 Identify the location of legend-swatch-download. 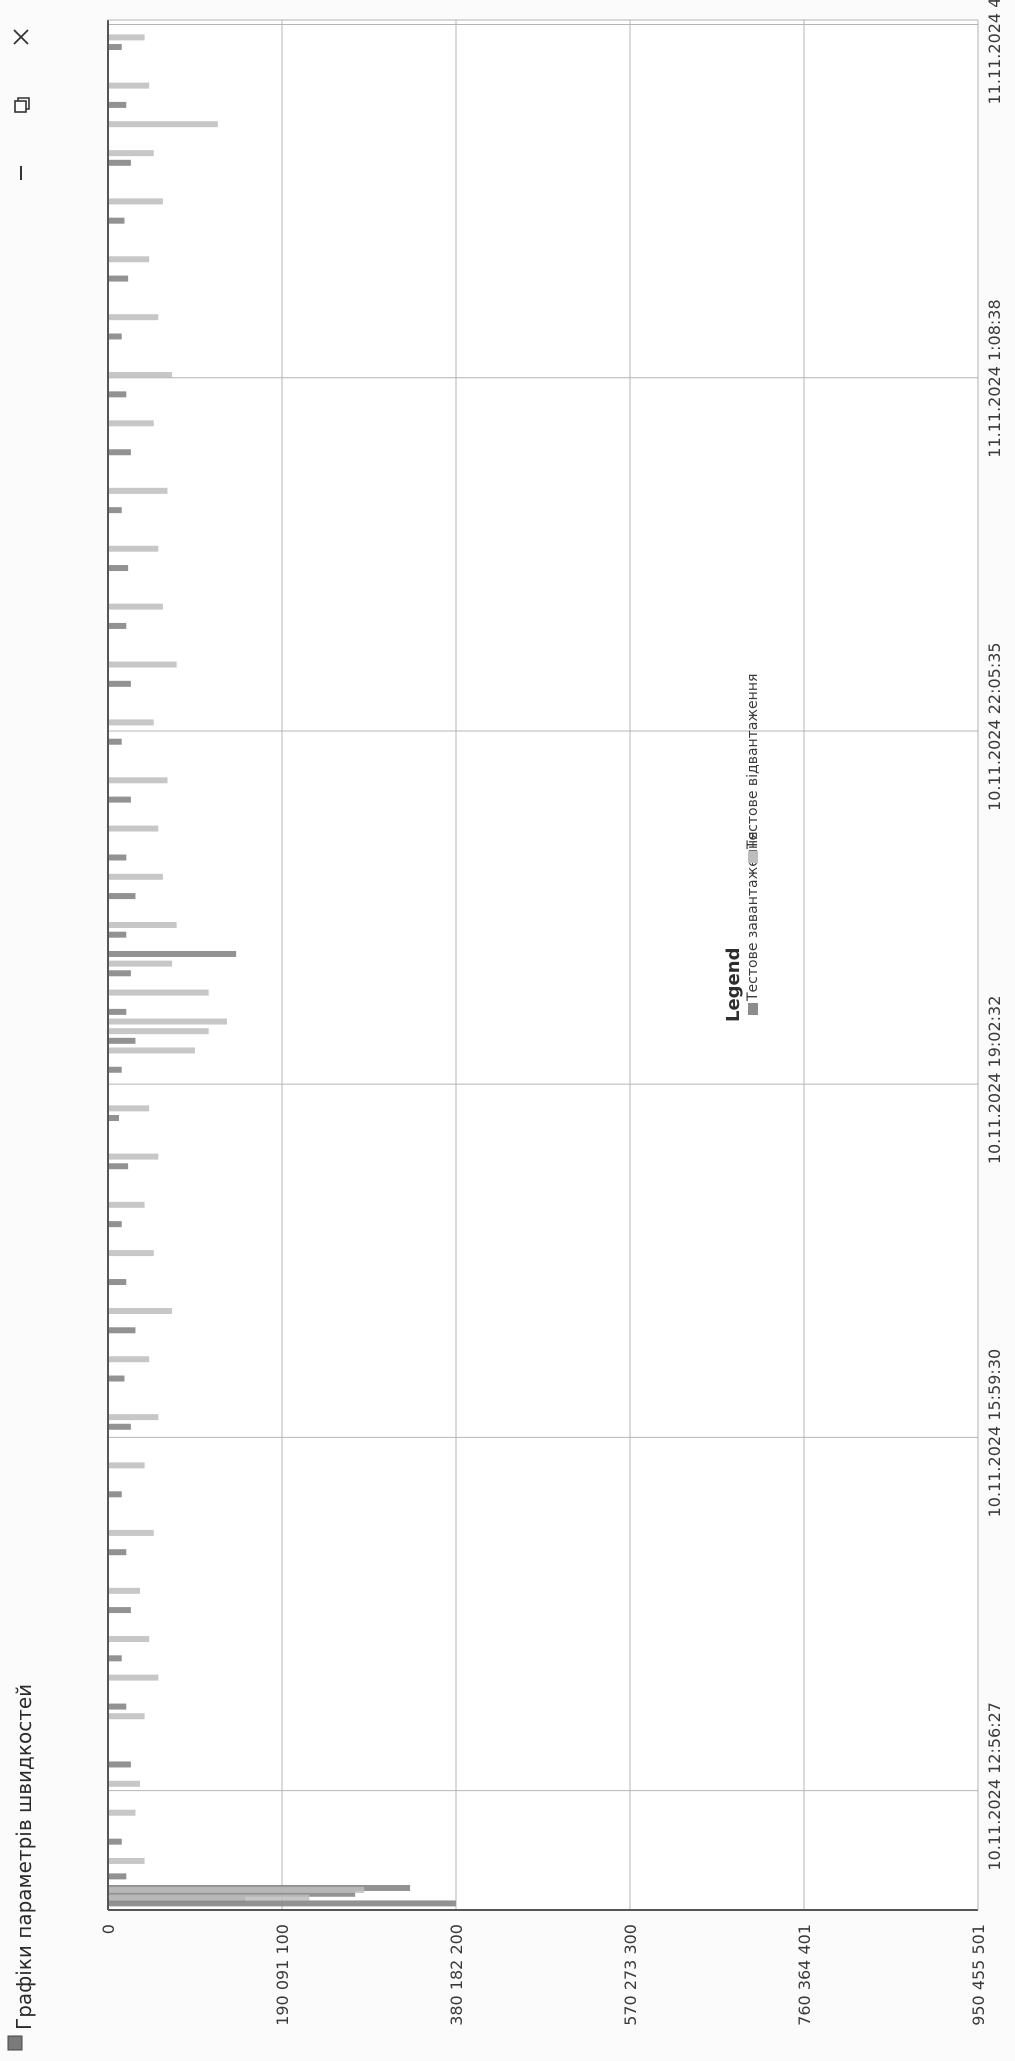
(753, 1009).